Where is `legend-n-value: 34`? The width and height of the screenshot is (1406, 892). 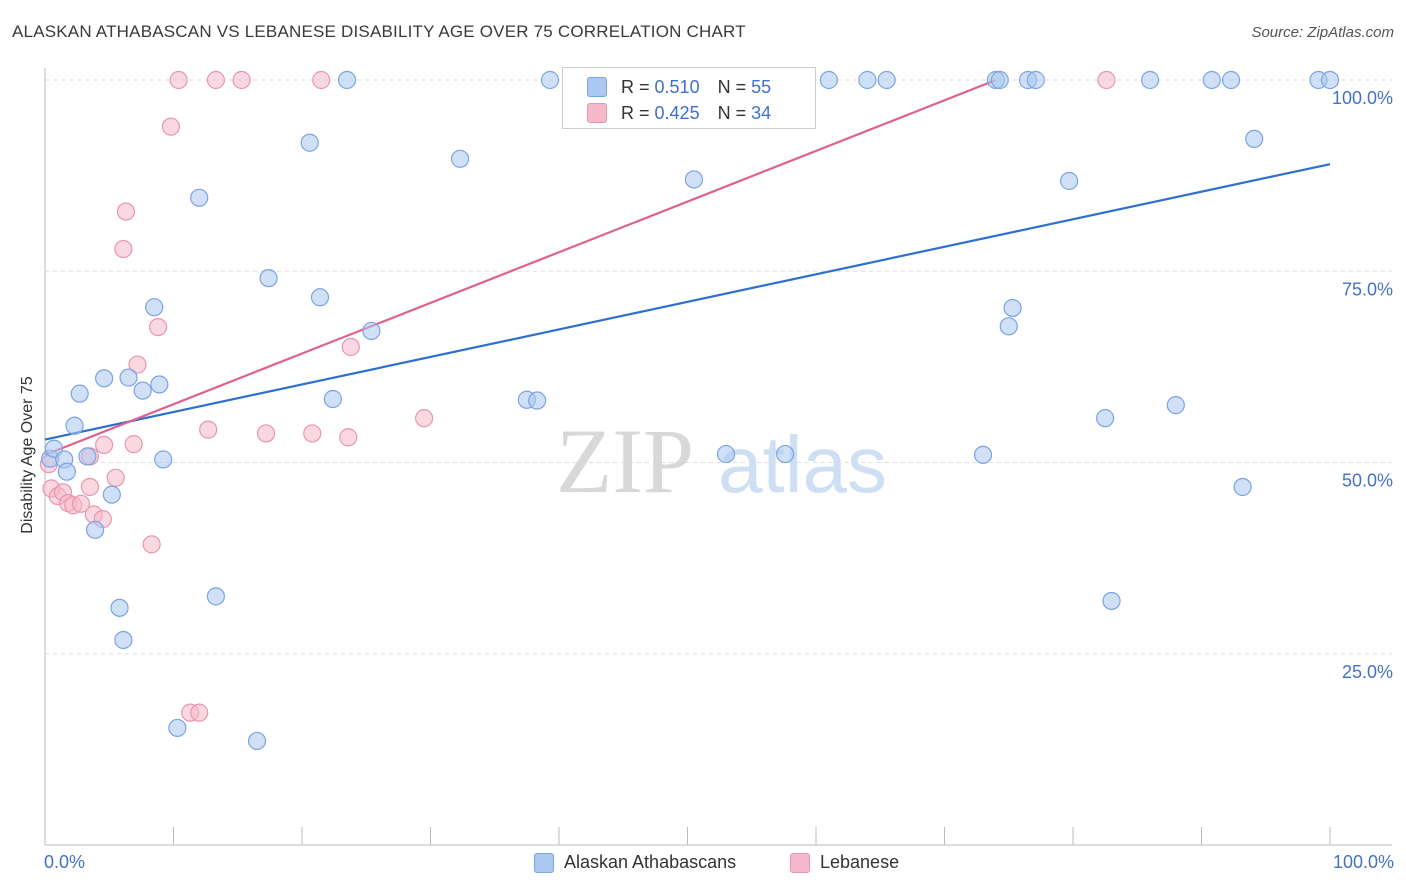 legend-n-value: 34 is located at coordinates (761, 112).